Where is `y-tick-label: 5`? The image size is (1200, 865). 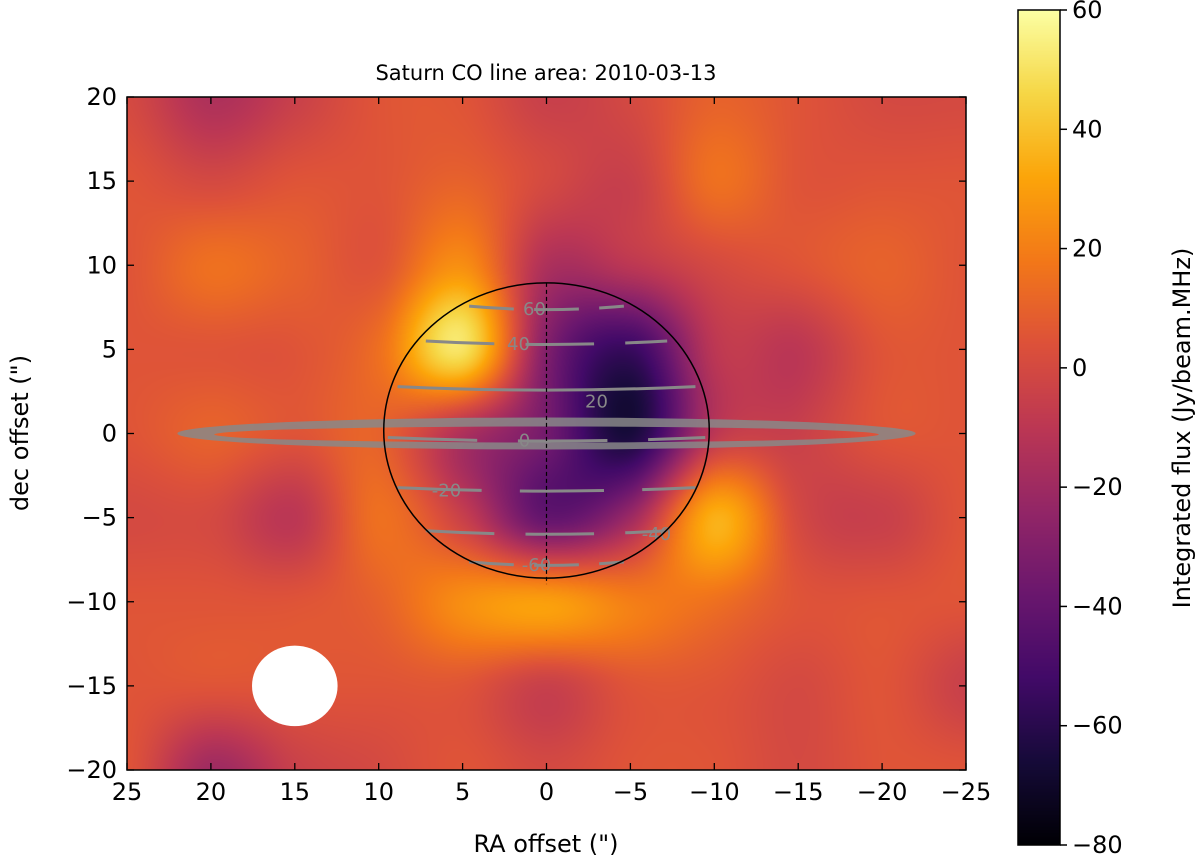
y-tick-label: 5 is located at coordinates (109, 349).